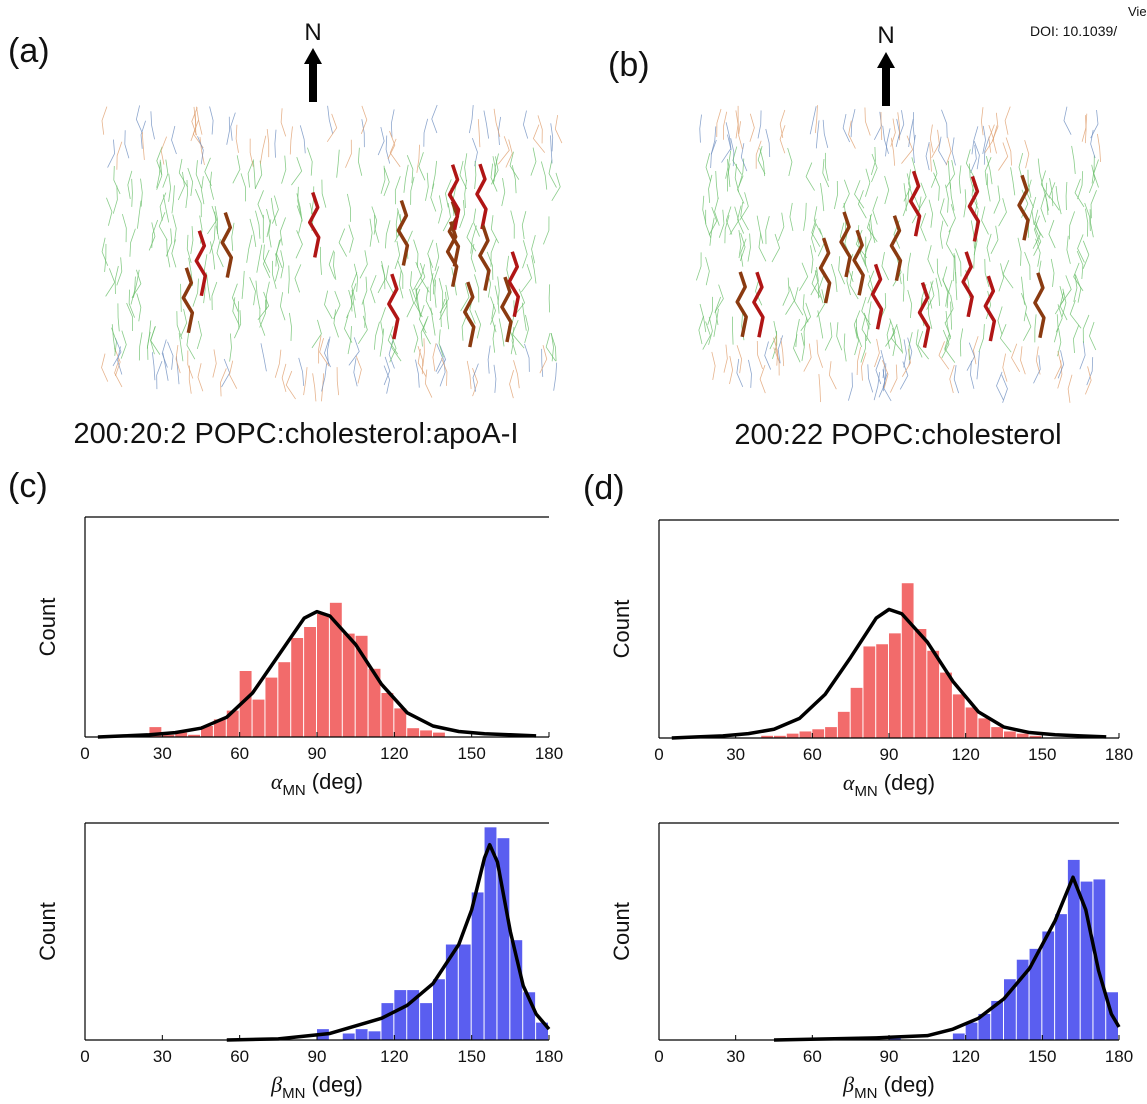  Describe the element at coordinates (471, 753) in the screenshot. I see `x-tick-label: 150` at that location.